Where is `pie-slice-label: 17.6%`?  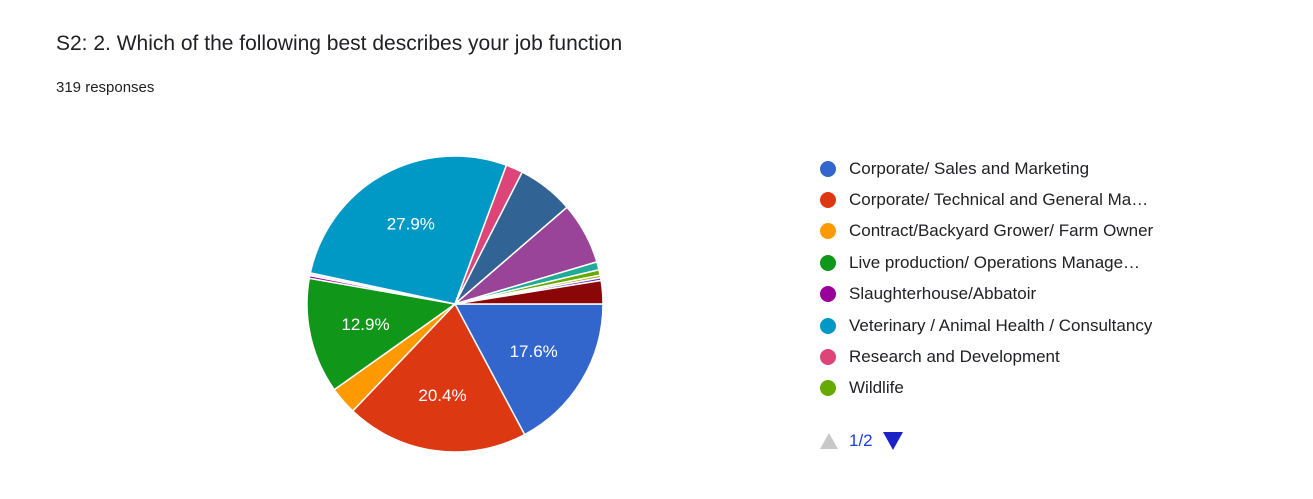
pie-slice-label: 17.6% is located at coordinates (534, 351).